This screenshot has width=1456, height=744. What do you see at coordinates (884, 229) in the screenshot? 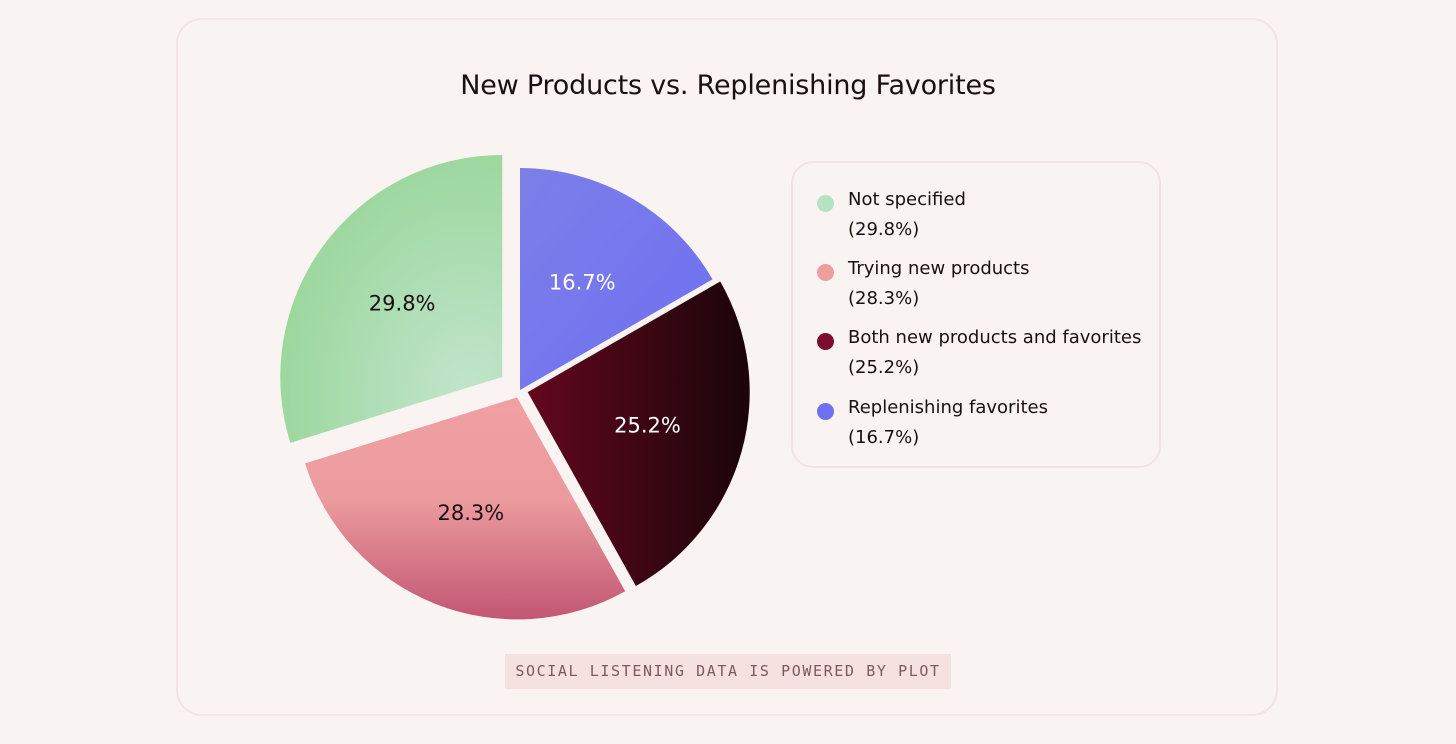
I see `legend-percent: (29.8%)` at bounding box center [884, 229].